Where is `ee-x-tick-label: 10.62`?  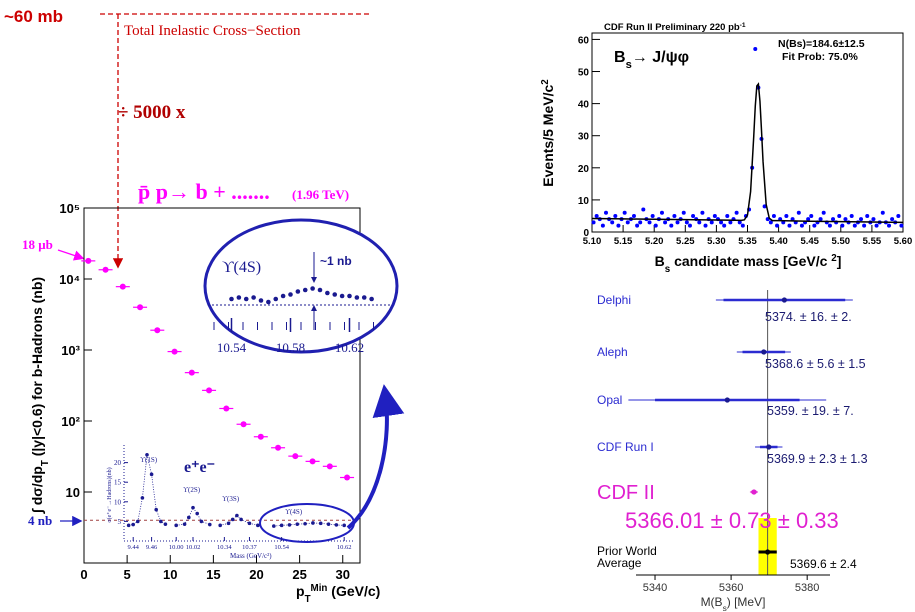 ee-x-tick-label: 10.62 is located at coordinates (344, 547).